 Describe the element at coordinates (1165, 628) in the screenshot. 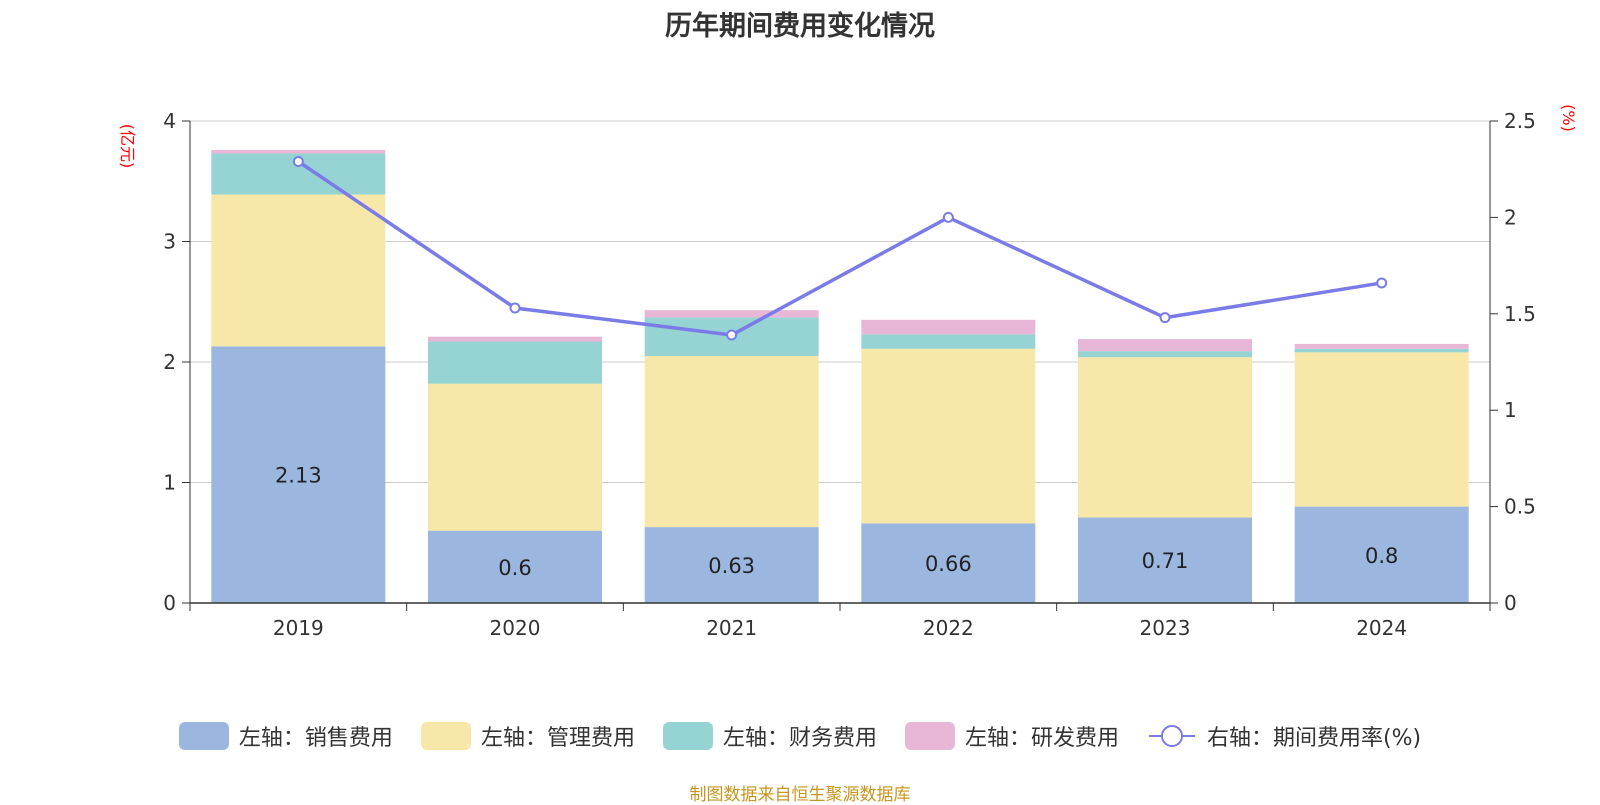

I see `x-tick-label: 2023` at that location.